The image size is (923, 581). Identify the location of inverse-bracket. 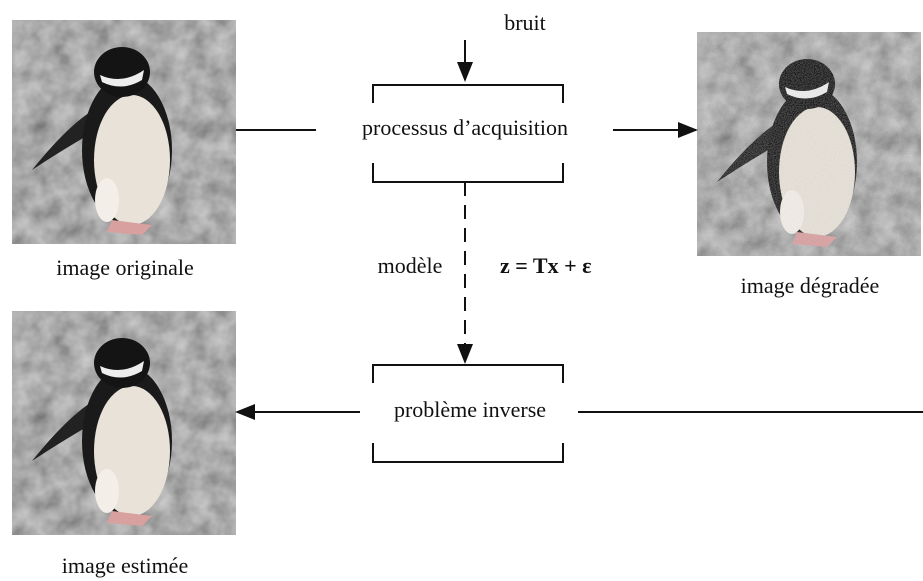
(468, 413).